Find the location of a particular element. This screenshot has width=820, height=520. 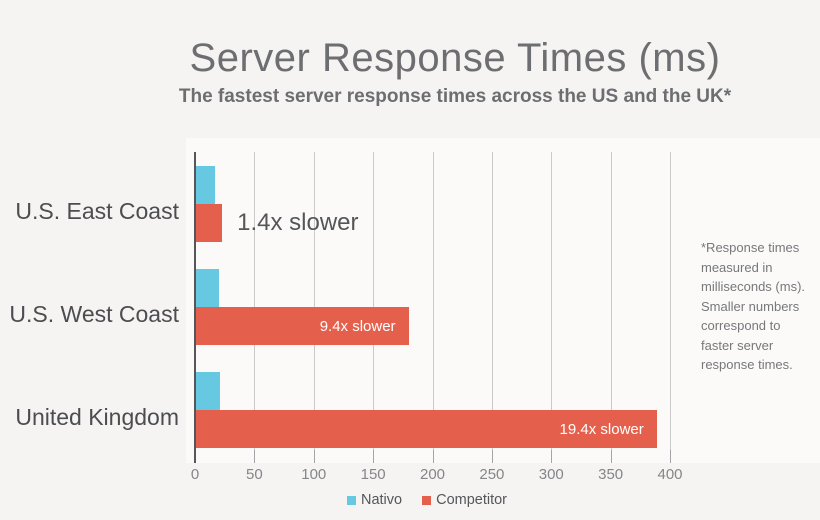

tick-label: 50 is located at coordinates (254, 474).